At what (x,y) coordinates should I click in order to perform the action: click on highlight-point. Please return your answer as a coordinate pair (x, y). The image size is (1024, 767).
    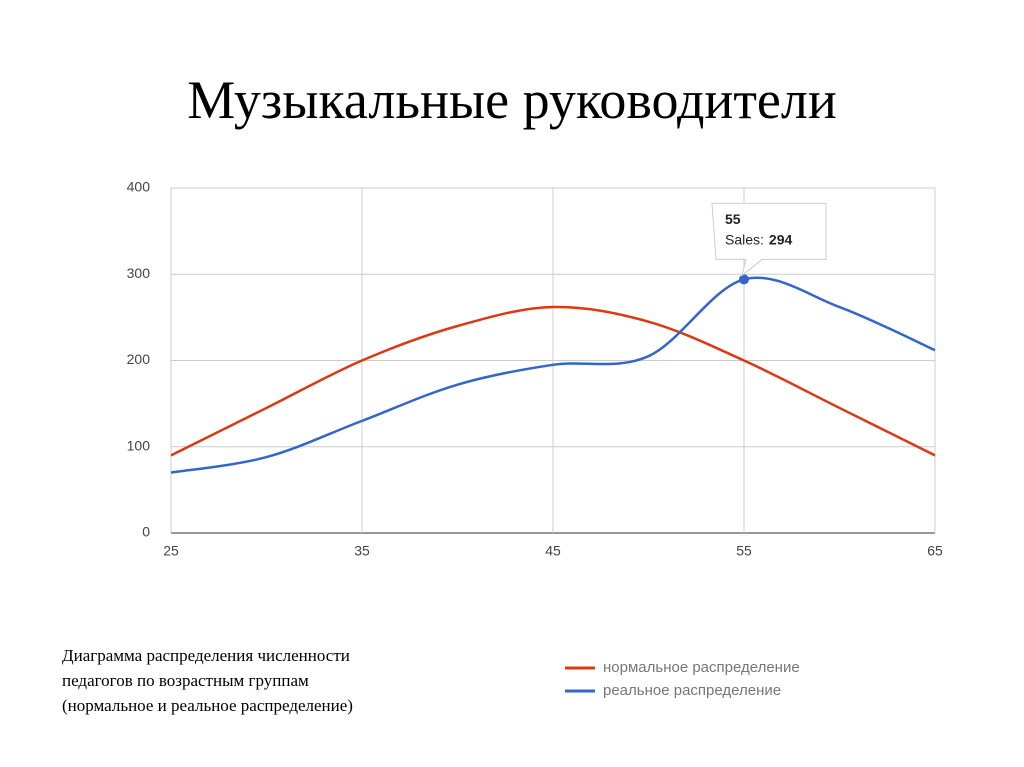
    Looking at the image, I should click on (744, 279).